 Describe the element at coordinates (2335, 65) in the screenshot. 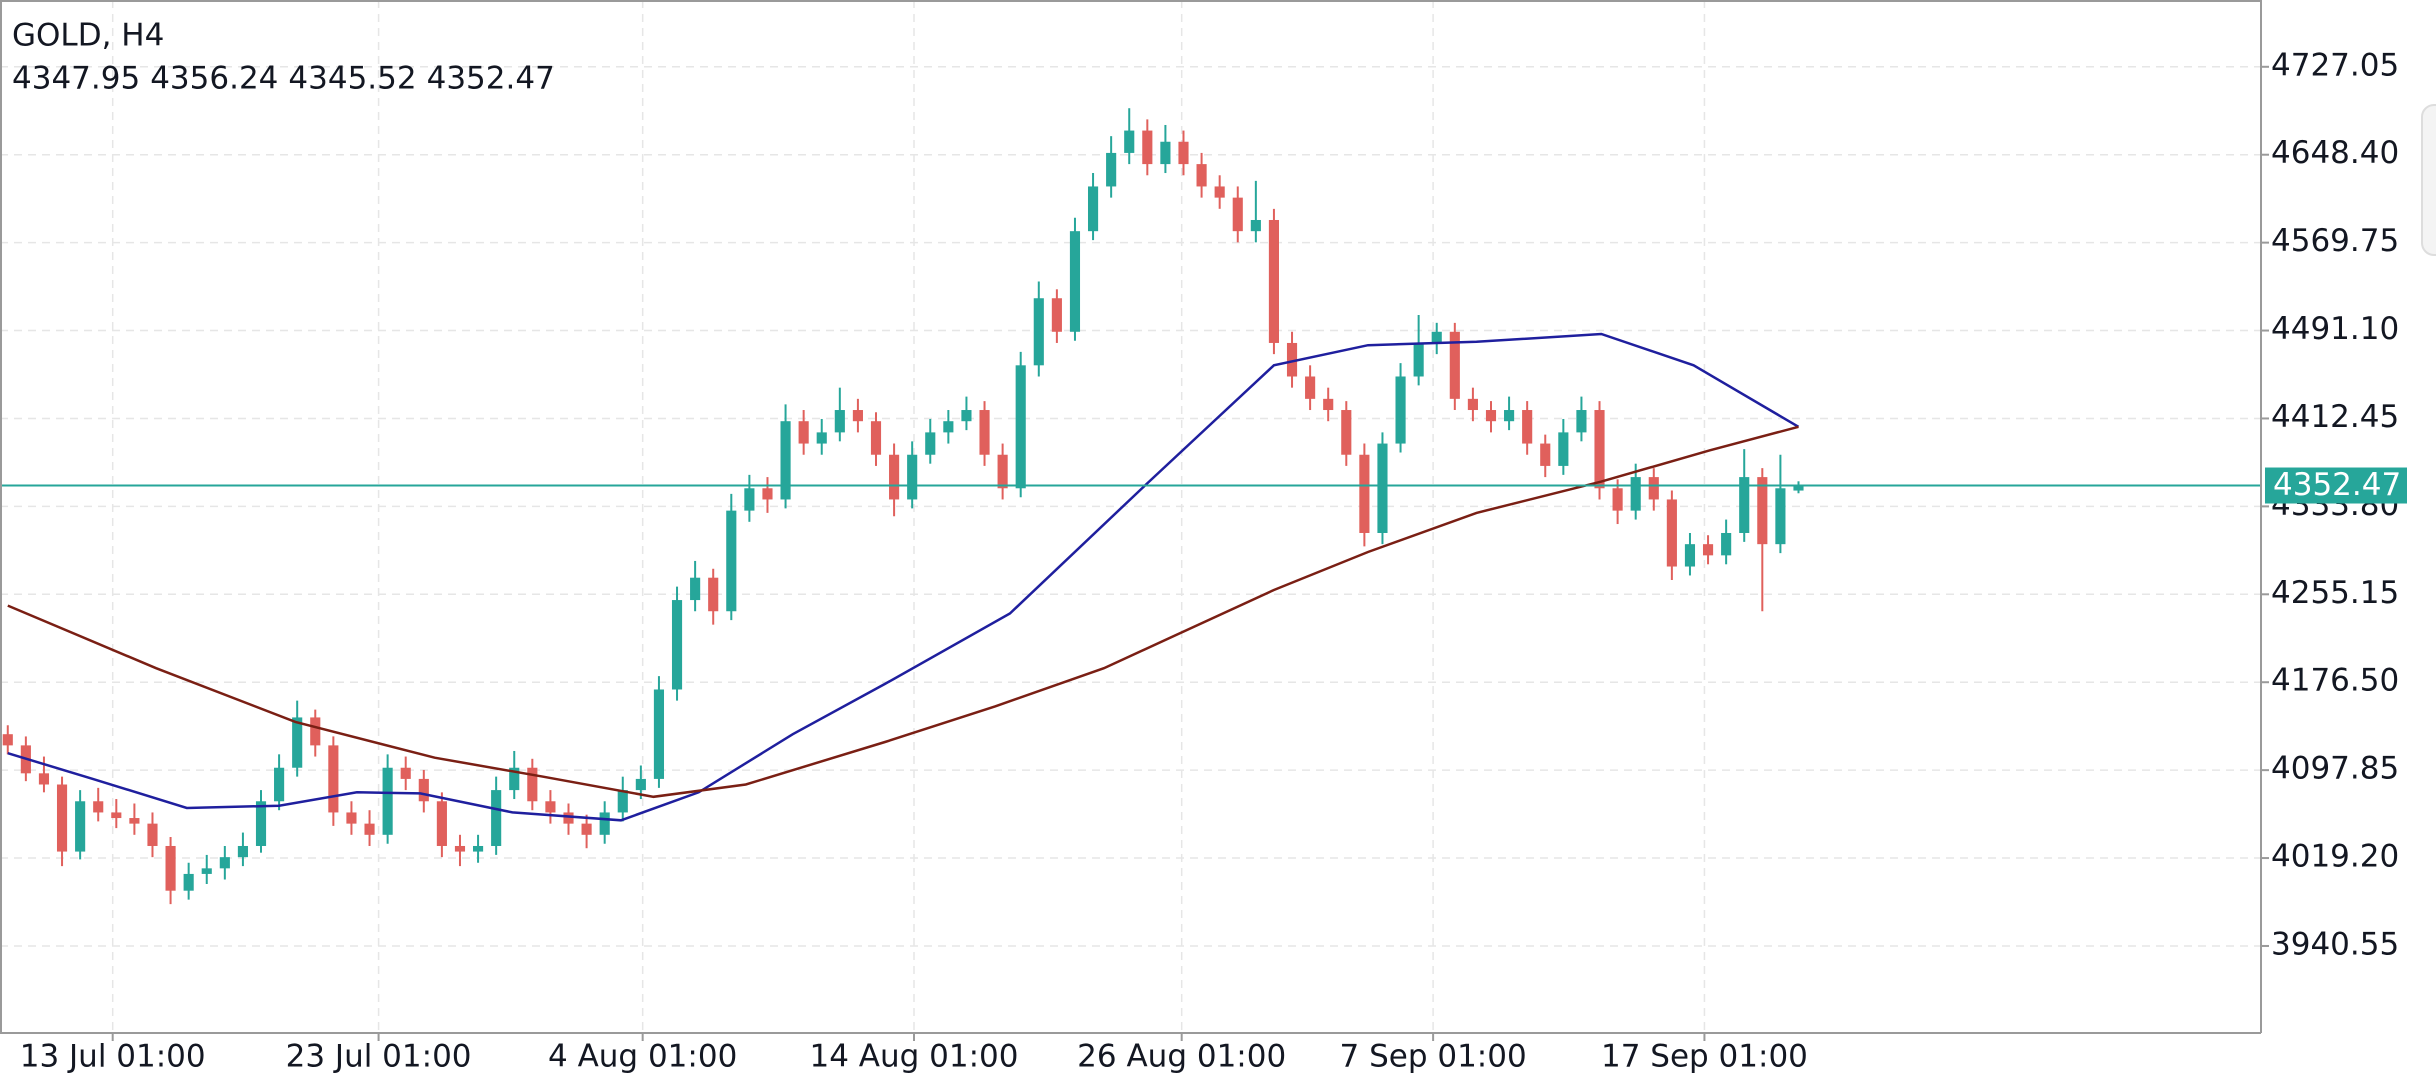

I see `y-tick-label: 4727.05` at that location.